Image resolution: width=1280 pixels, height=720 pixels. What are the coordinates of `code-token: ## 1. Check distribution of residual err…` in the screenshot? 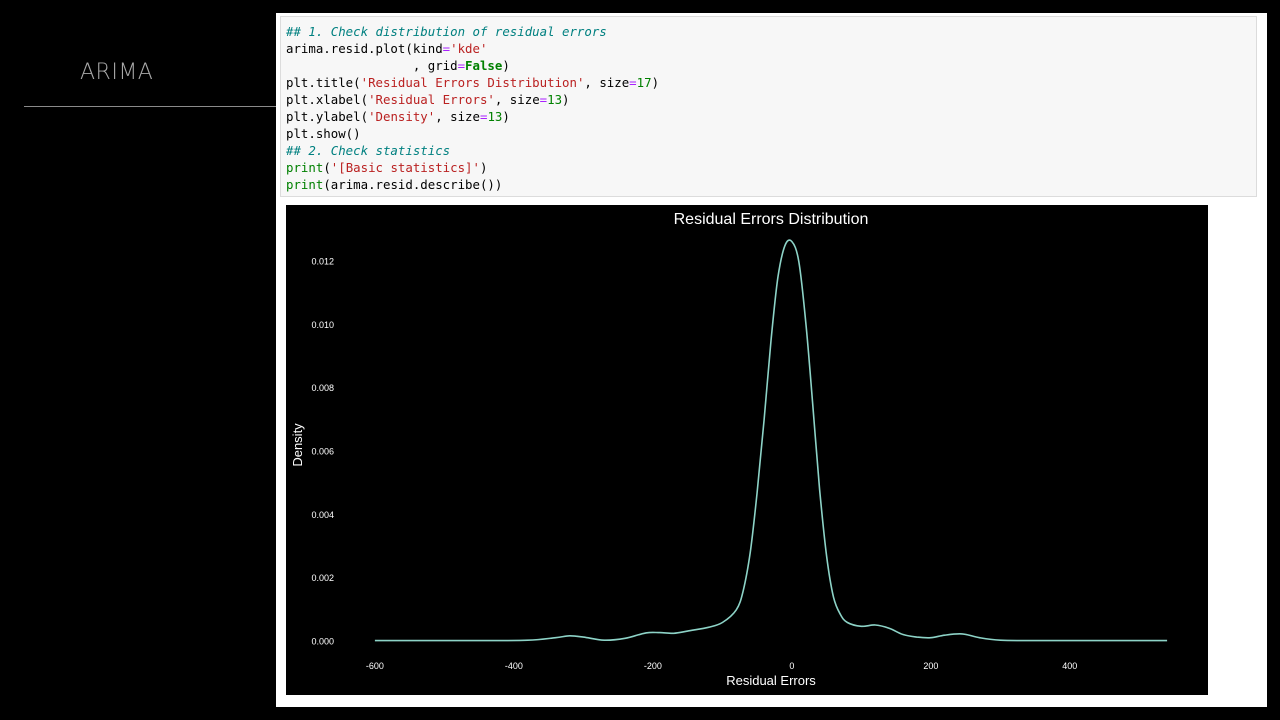 It's located at (446, 31).